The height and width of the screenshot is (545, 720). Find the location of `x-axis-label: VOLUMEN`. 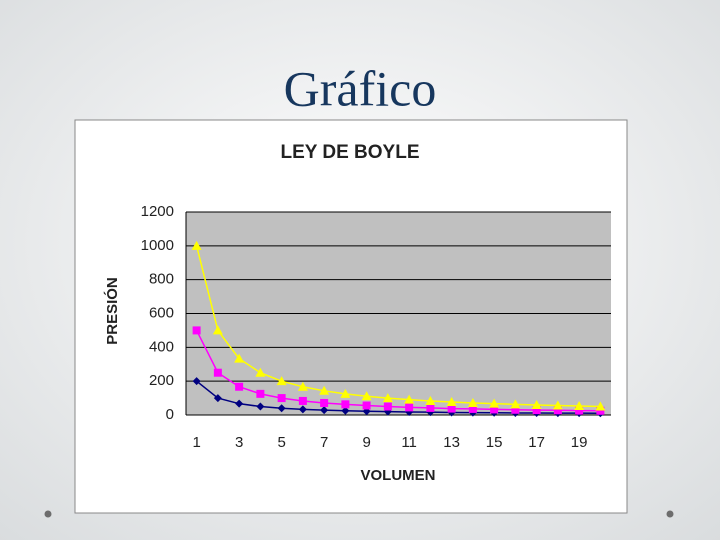

x-axis-label: VOLUMEN is located at coordinates (398, 475).